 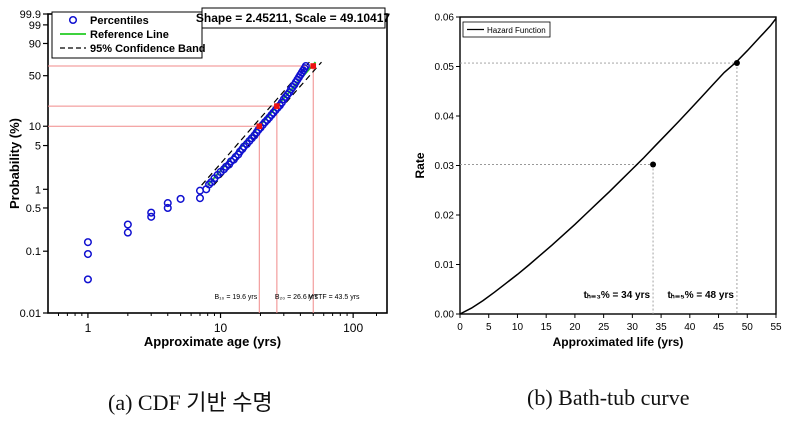 I want to click on hazard-y-axis-label: Rate, so click(x=420, y=165).